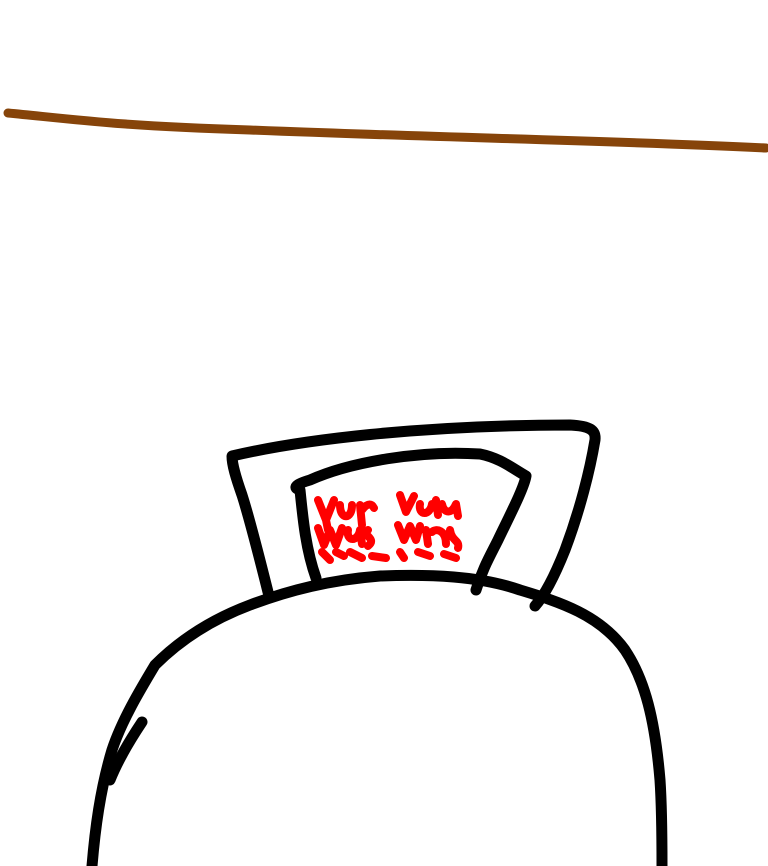 The height and width of the screenshot is (866, 768). What do you see at coordinates (385, 130) in the screenshot?
I see `shelf-line` at bounding box center [385, 130].